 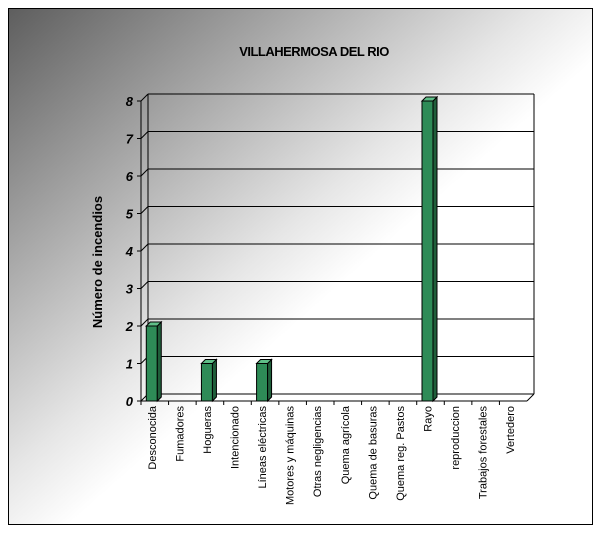 I want to click on x-tick-label: Intencionado, so click(x=236, y=437).